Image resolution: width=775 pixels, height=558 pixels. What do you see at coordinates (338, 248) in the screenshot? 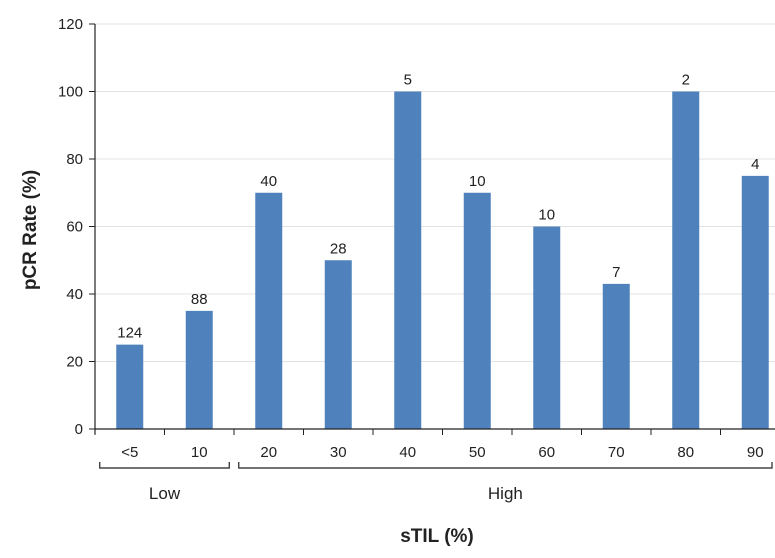
I see `bar-data-label: 28` at bounding box center [338, 248].